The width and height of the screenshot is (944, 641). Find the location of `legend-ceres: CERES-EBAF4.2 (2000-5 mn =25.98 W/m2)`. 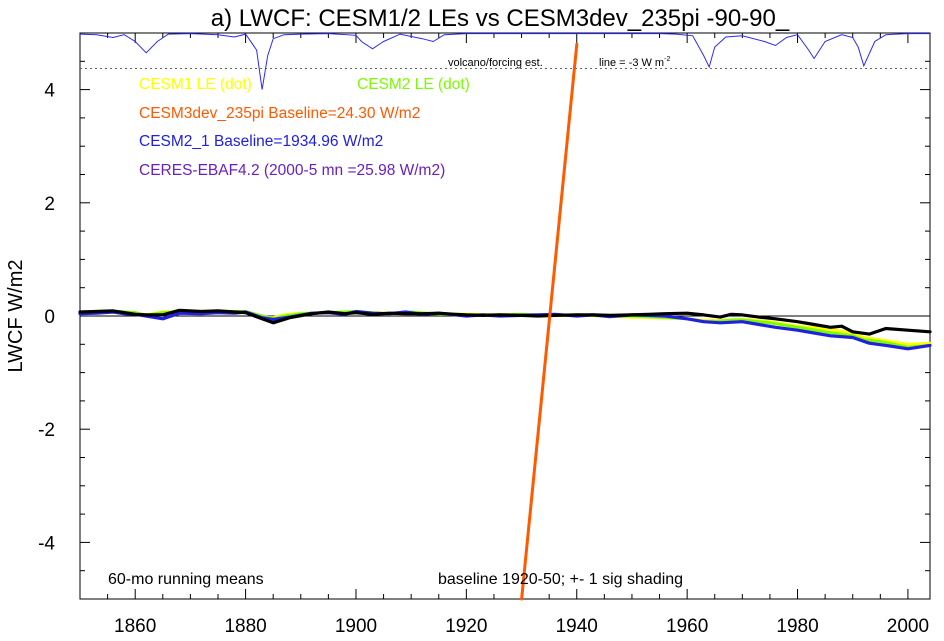

legend-ceres: CERES-EBAF4.2 (2000-5 mn =25.98 W/m2) is located at coordinates (292, 170).